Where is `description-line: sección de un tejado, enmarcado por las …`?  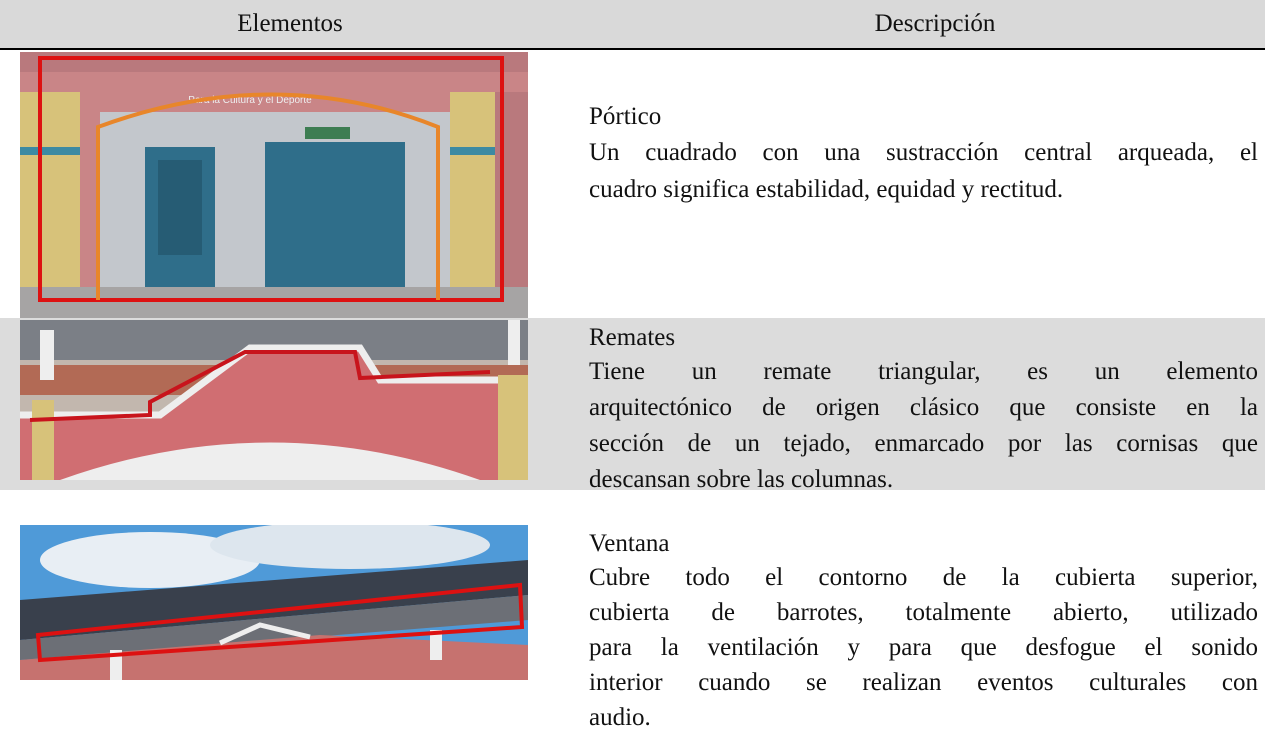 description-line: sección de un tejado, enmarcado por las … is located at coordinates (923, 443).